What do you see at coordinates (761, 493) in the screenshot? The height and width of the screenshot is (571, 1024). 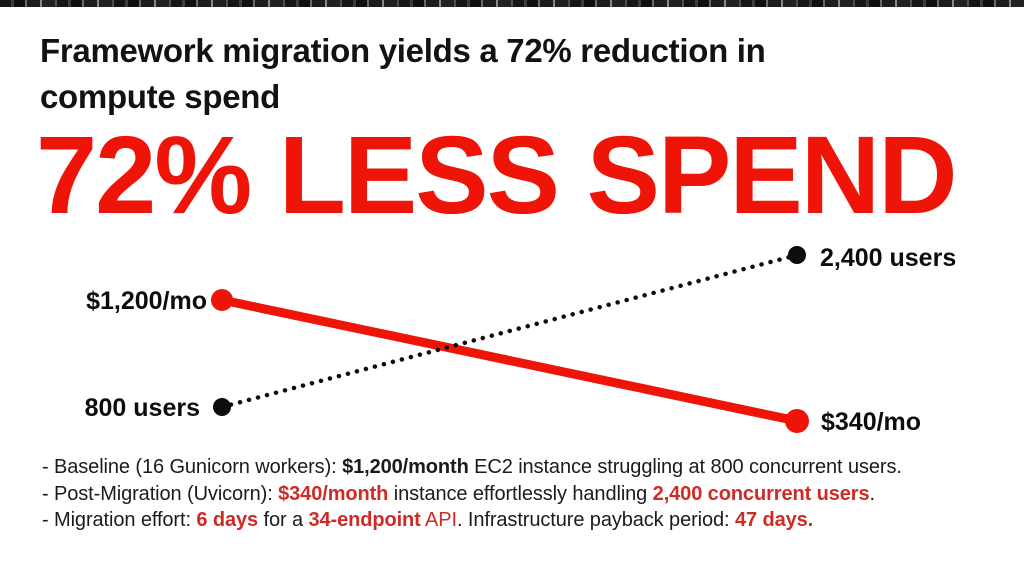 I see `text-segment: 2,400 concurrent users` at bounding box center [761, 493].